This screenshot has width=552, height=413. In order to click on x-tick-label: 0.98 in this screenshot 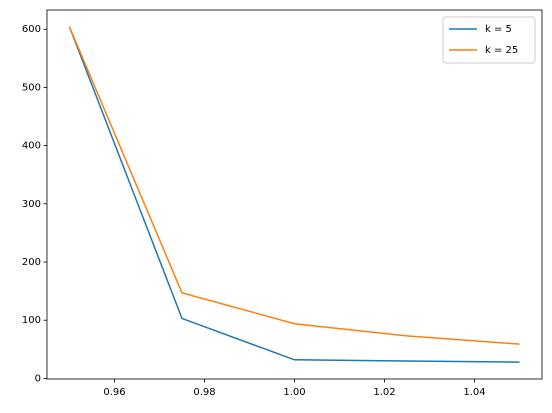, I will do `click(204, 392)`.